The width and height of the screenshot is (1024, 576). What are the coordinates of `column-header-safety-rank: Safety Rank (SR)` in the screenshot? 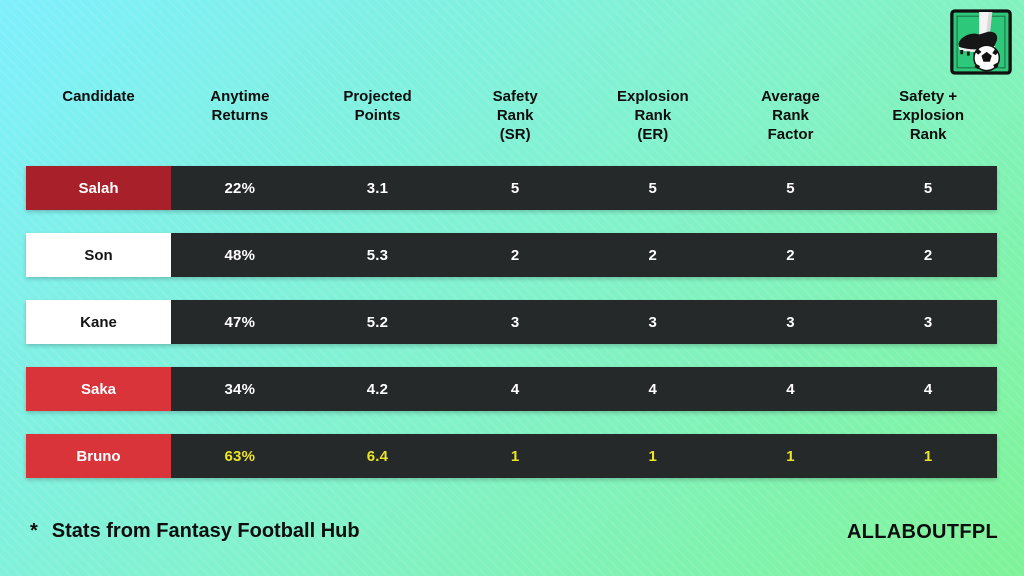 It's located at (515, 115).